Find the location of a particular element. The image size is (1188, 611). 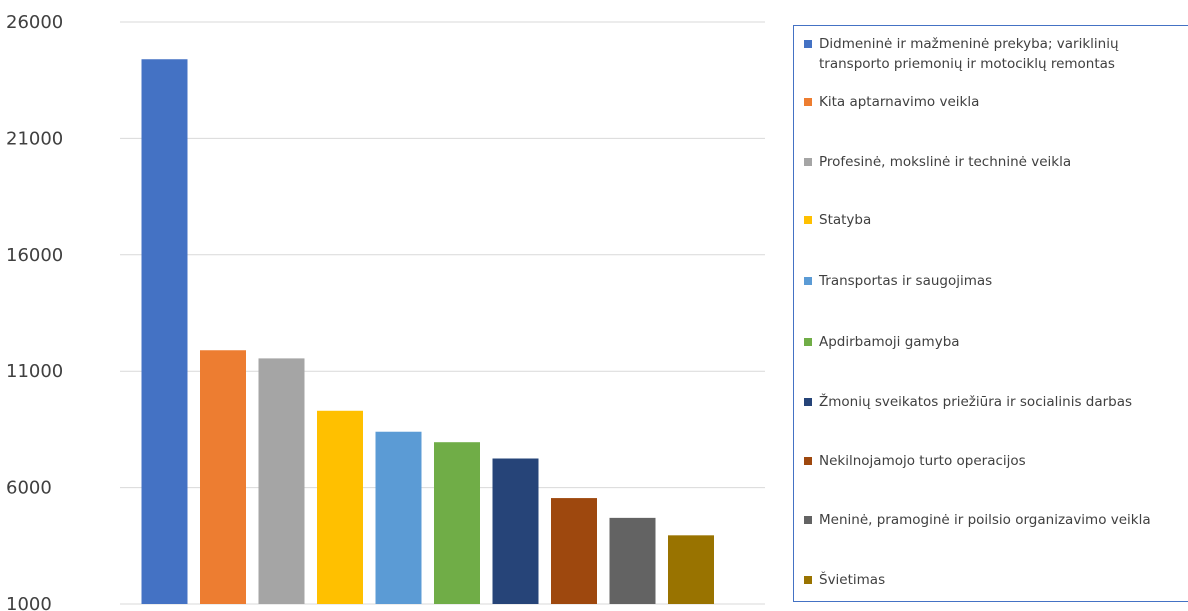

legend-label: Apdirbamoji gamyba is located at coordinates (889, 342).